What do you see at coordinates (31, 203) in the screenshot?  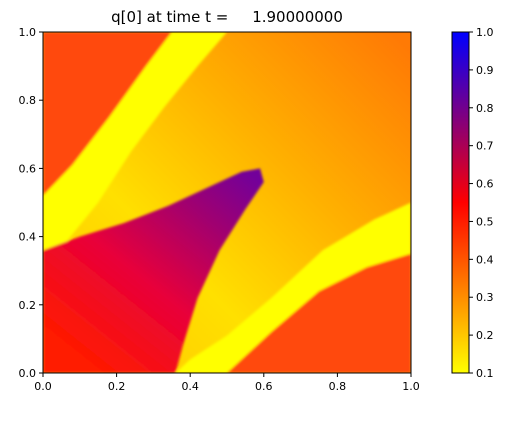 I see `y-axis: 0.0 0.2 0.4 0.6 0.8 1.0` at bounding box center [31, 203].